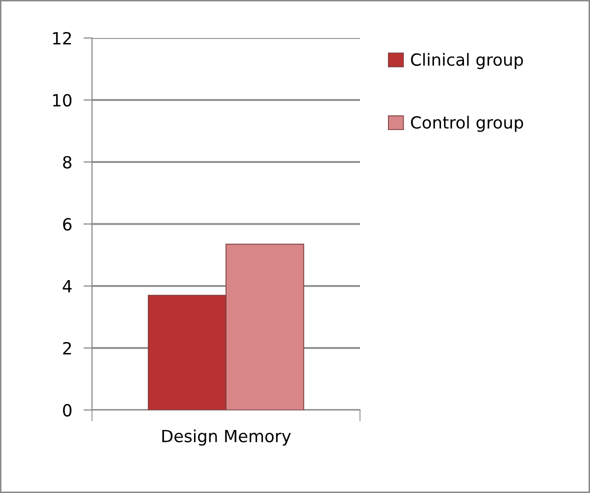 The width and height of the screenshot is (590, 493). Describe the element at coordinates (67, 224) in the screenshot. I see `y-tick-label: 6` at that location.